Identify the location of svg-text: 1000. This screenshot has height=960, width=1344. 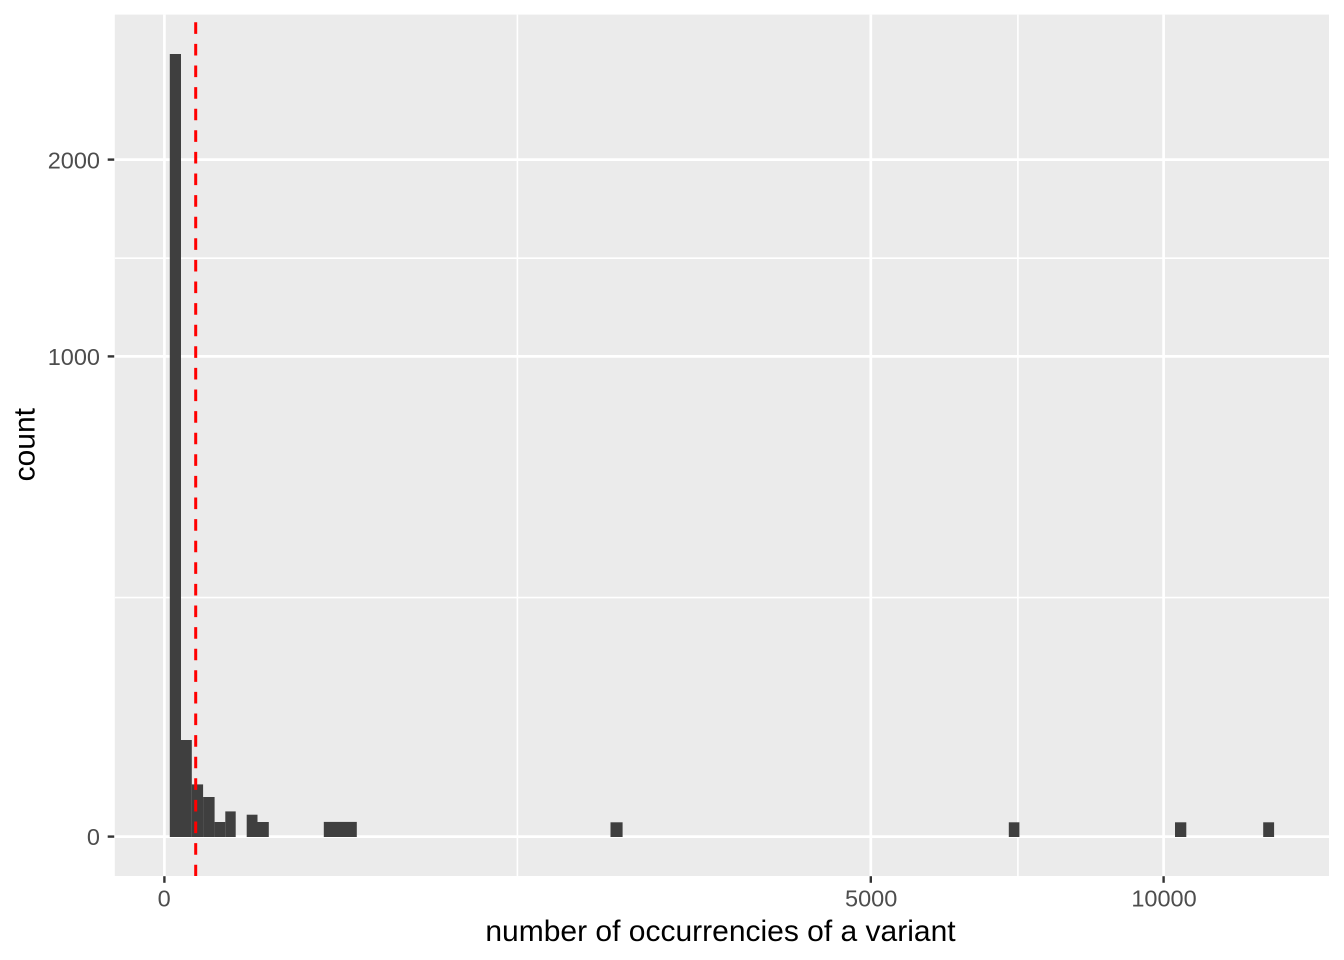
(74, 357).